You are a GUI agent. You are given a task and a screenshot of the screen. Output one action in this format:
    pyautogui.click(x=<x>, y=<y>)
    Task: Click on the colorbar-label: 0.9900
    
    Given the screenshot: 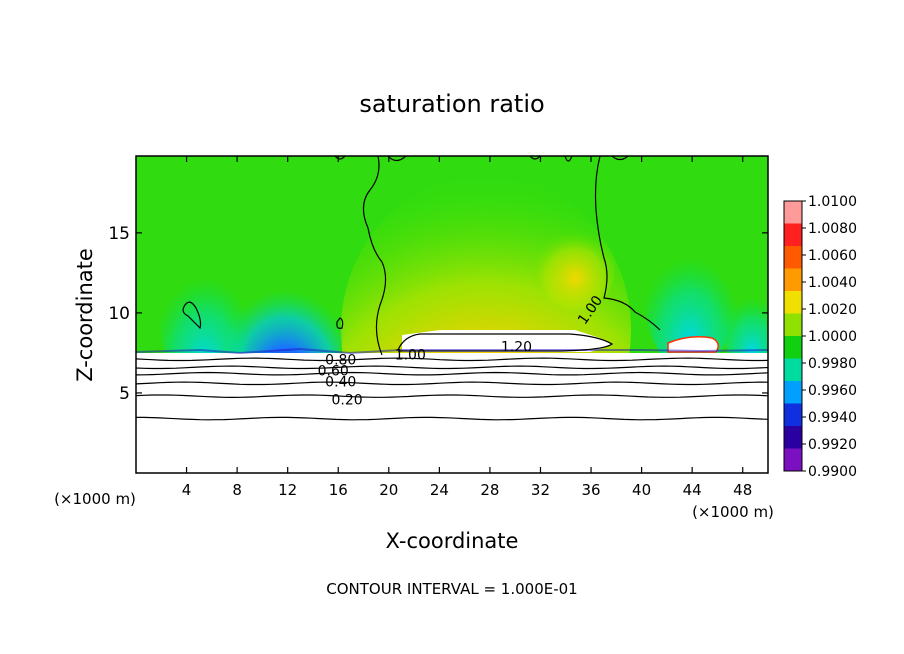 What is the action you would take?
    pyautogui.click(x=832, y=472)
    